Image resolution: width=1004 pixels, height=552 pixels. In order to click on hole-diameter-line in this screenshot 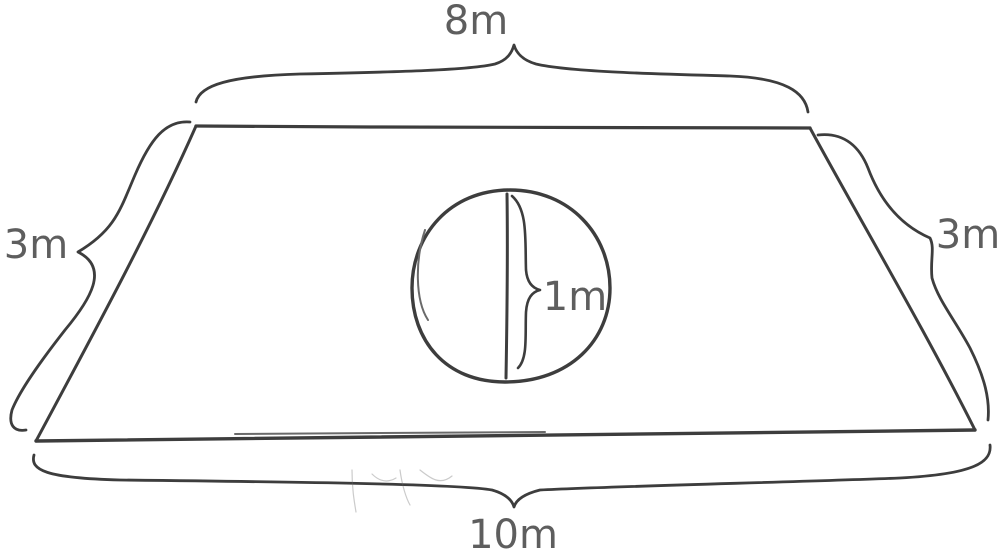, I will do `click(506, 286)`.